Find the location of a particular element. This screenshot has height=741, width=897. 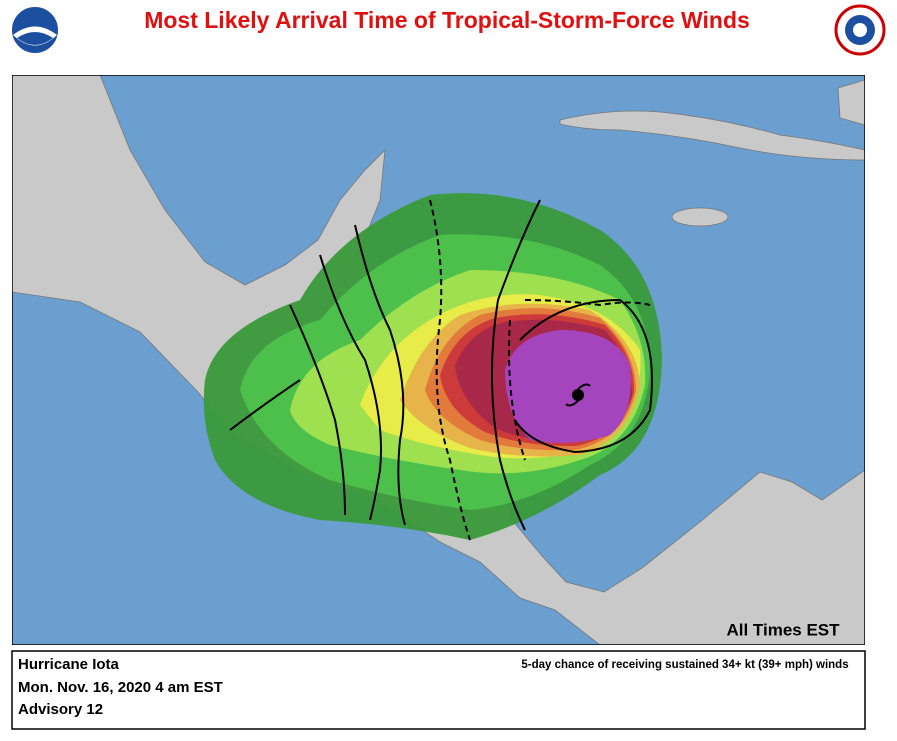

storm-symbol is located at coordinates (578, 395).